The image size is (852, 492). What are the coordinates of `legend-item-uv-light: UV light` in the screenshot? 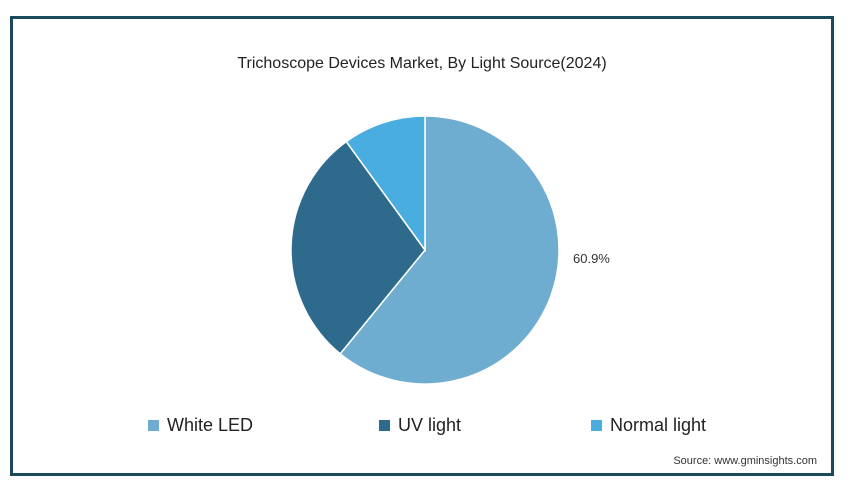 It's located at (420, 425).